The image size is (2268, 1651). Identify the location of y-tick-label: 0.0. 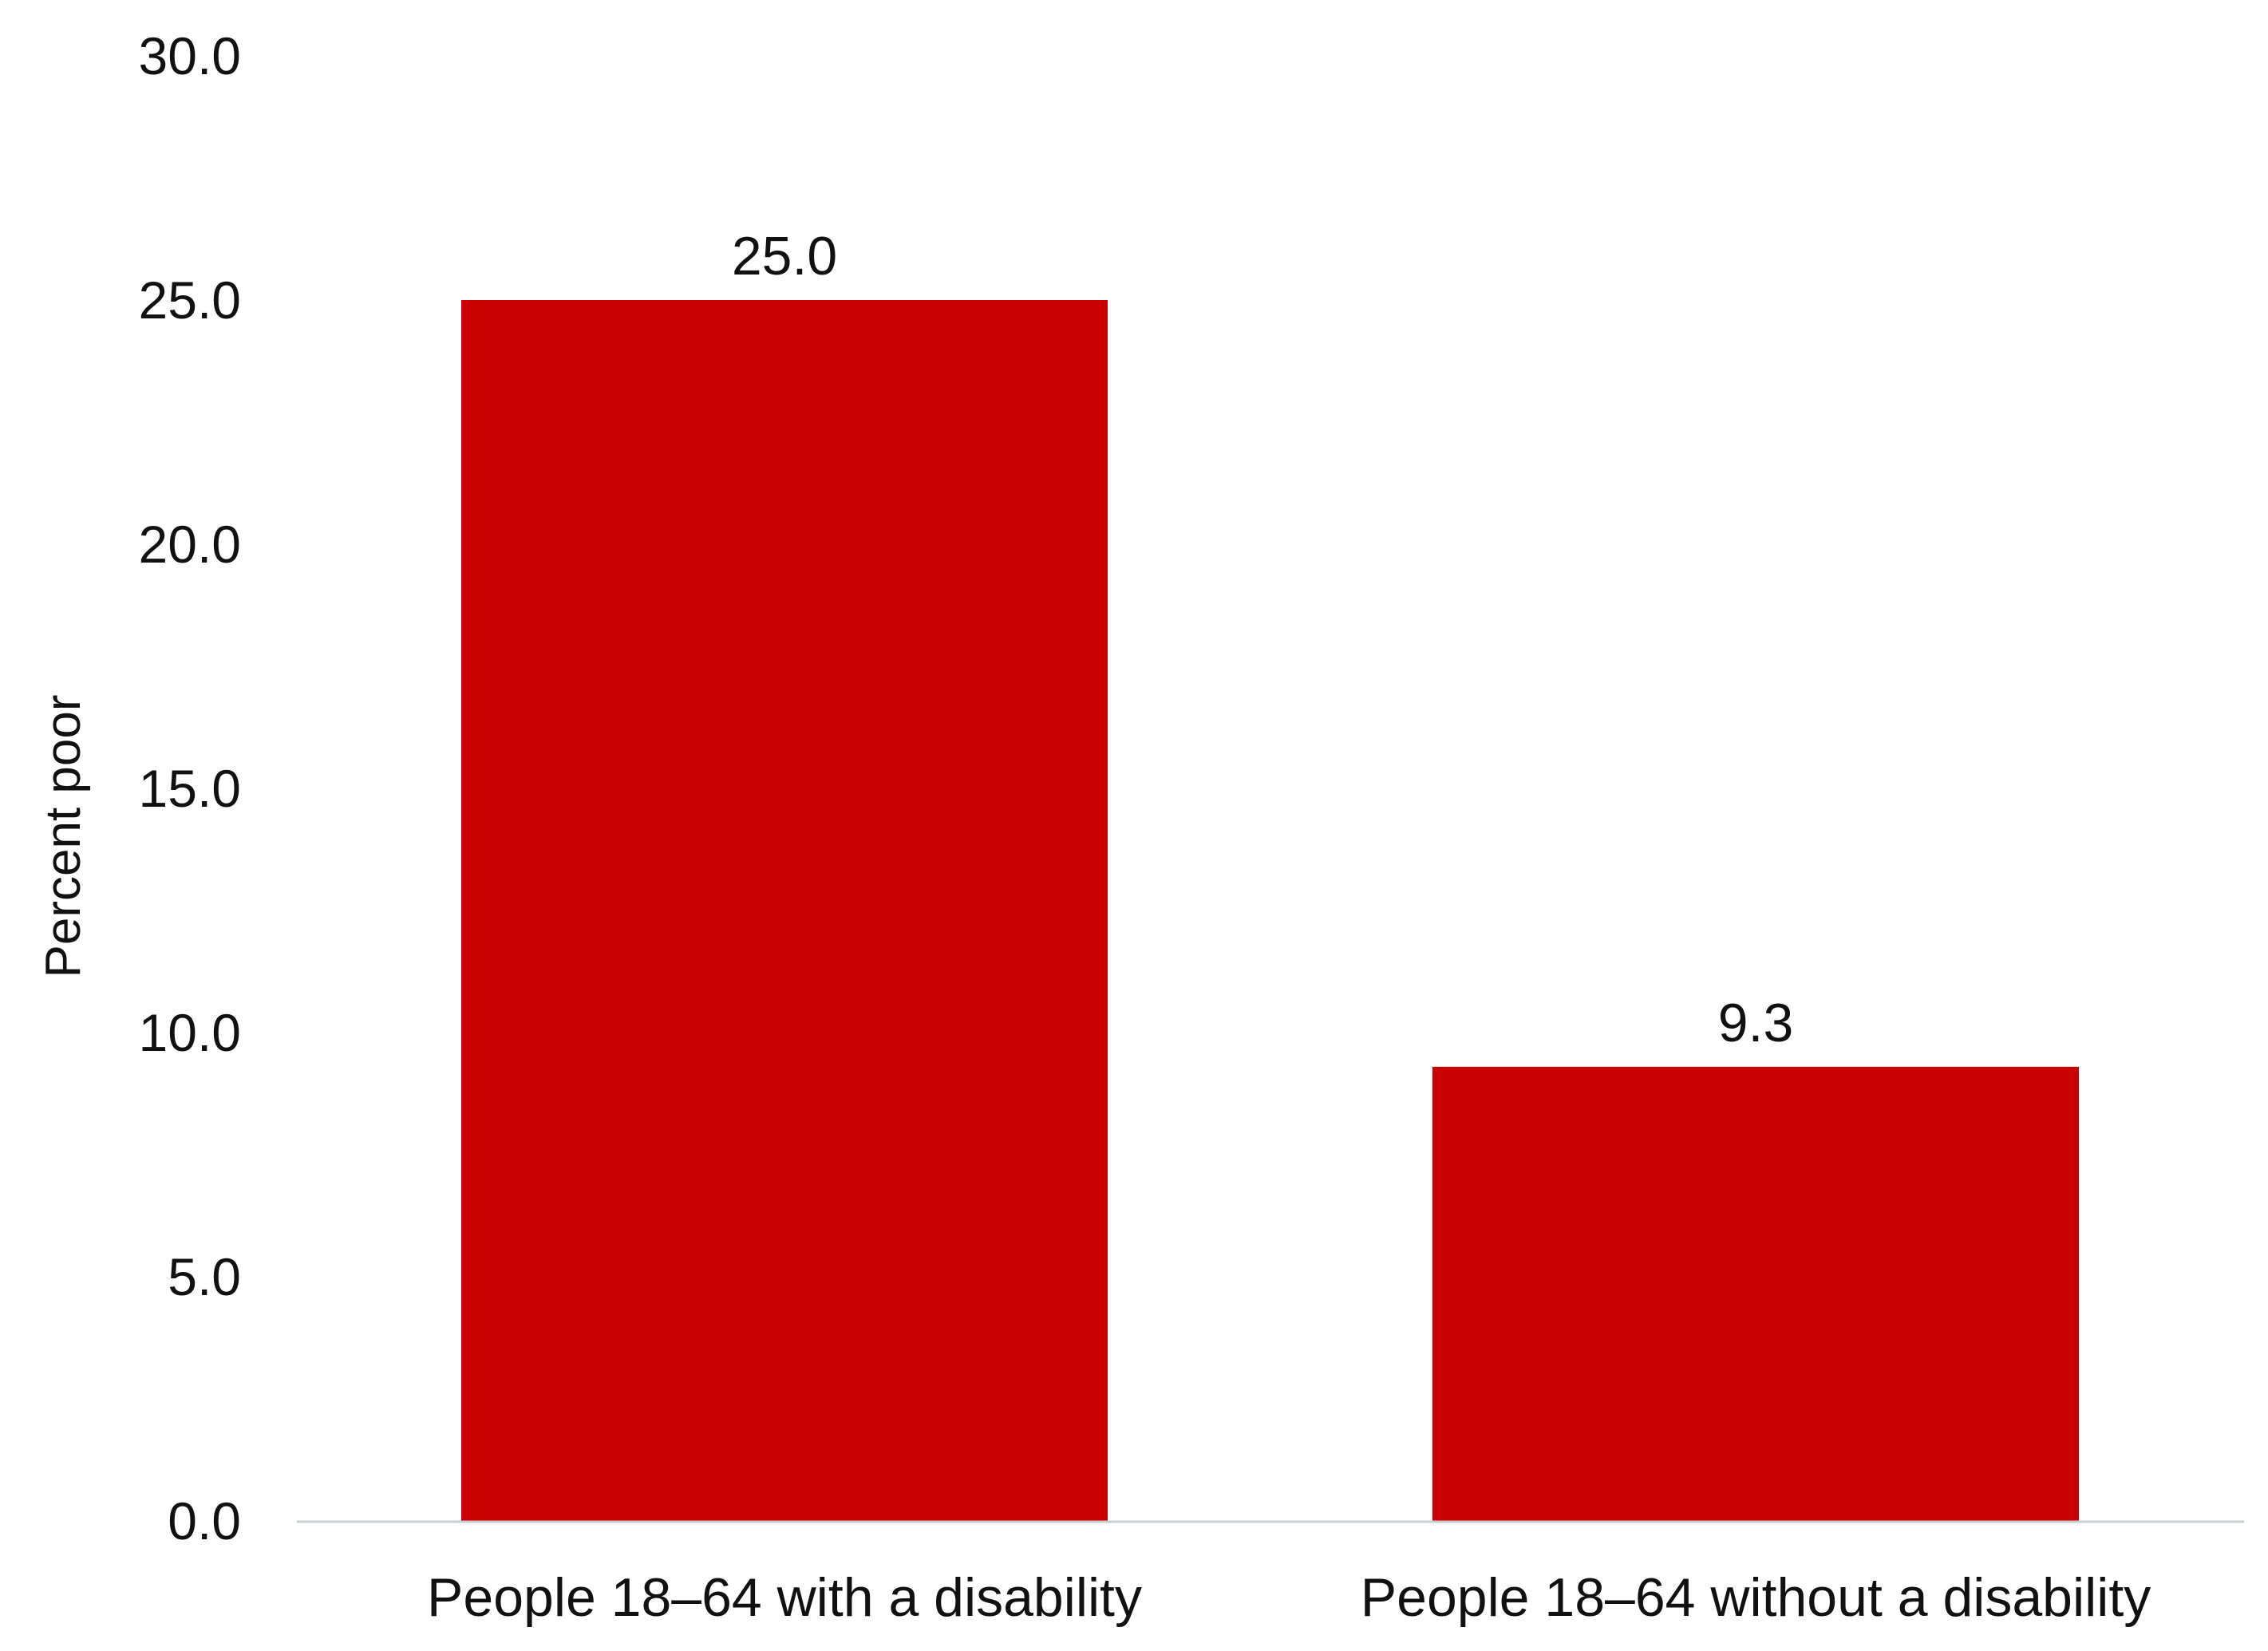
(204, 1520).